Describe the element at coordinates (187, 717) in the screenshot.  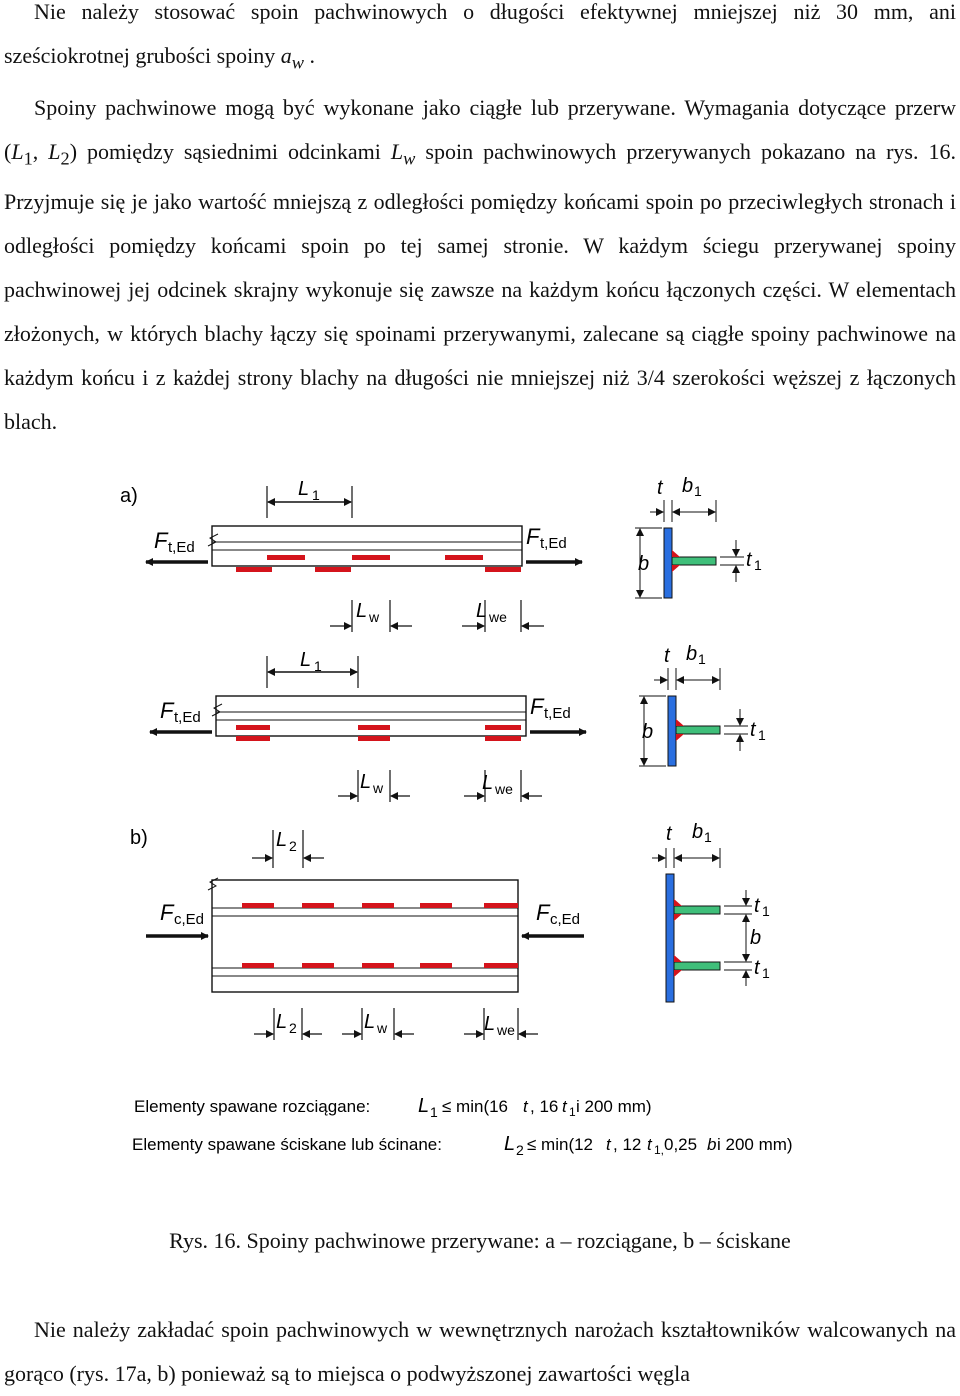
I see `svg-text: t,Ed` at that location.